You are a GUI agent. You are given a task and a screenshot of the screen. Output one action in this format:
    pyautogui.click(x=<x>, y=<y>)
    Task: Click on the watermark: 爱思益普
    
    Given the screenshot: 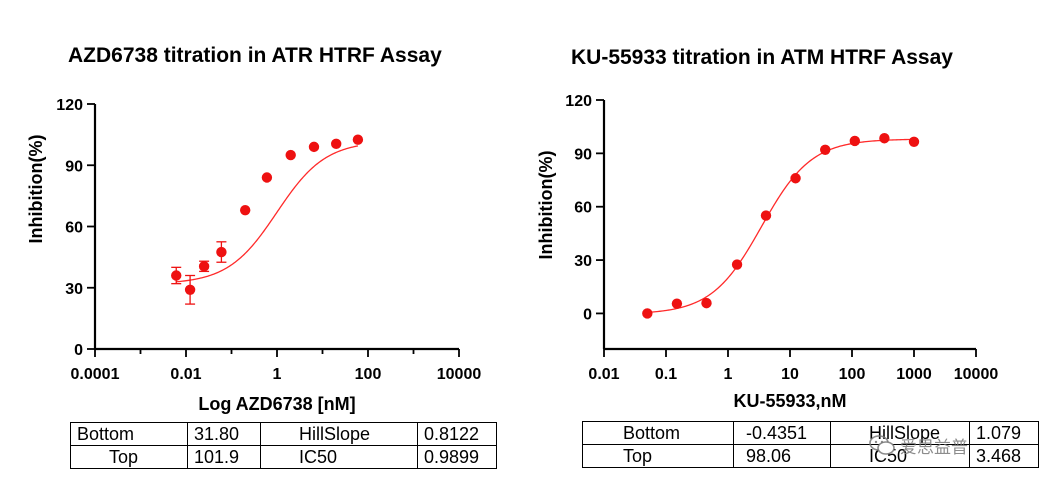 What is the action you would take?
    pyautogui.click(x=918, y=445)
    